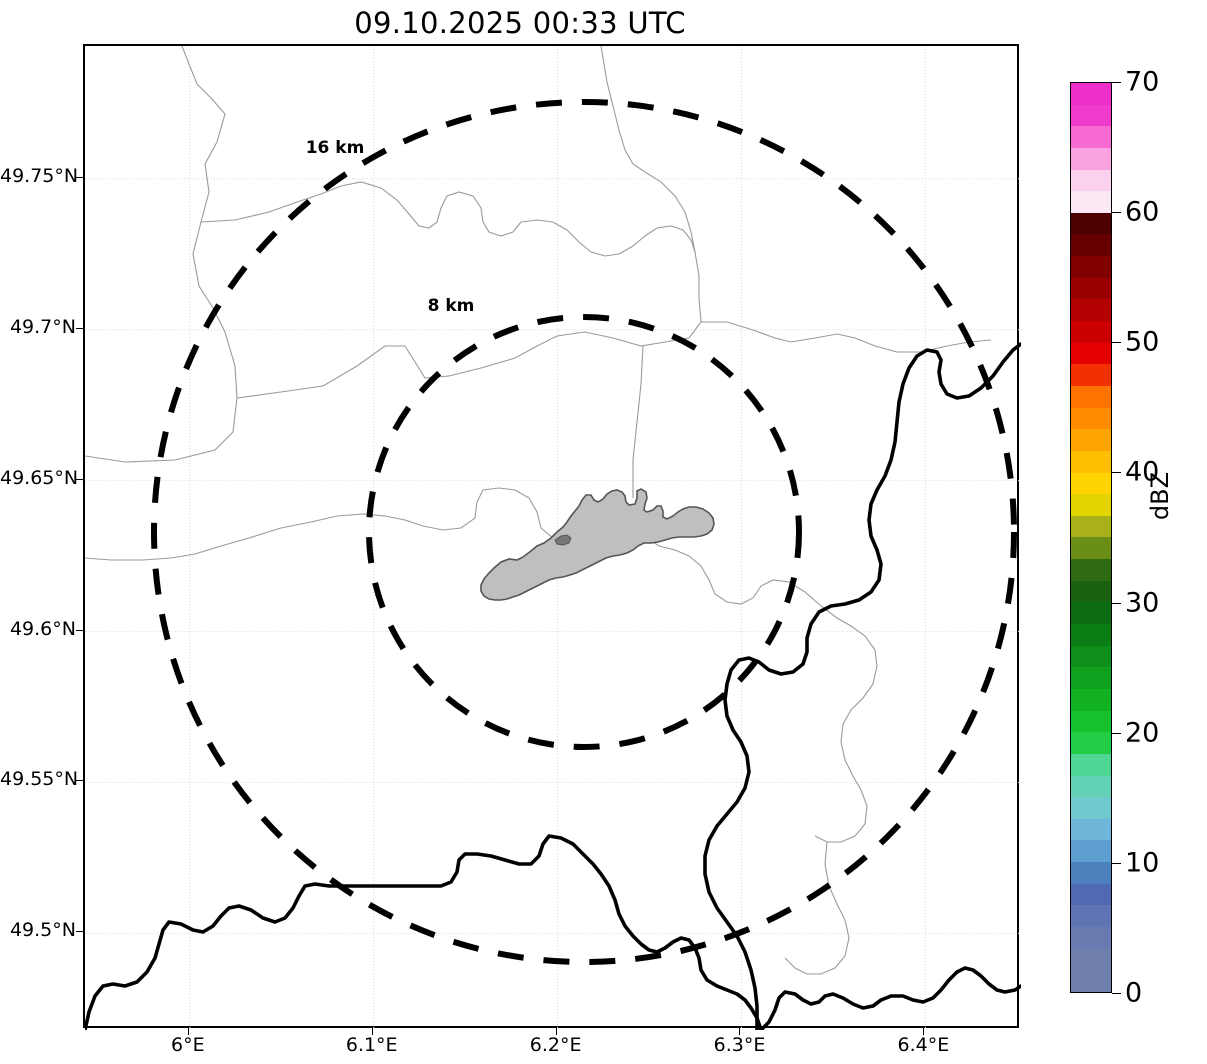  I want to click on colorbar-tick-label: 30, so click(1142, 603).